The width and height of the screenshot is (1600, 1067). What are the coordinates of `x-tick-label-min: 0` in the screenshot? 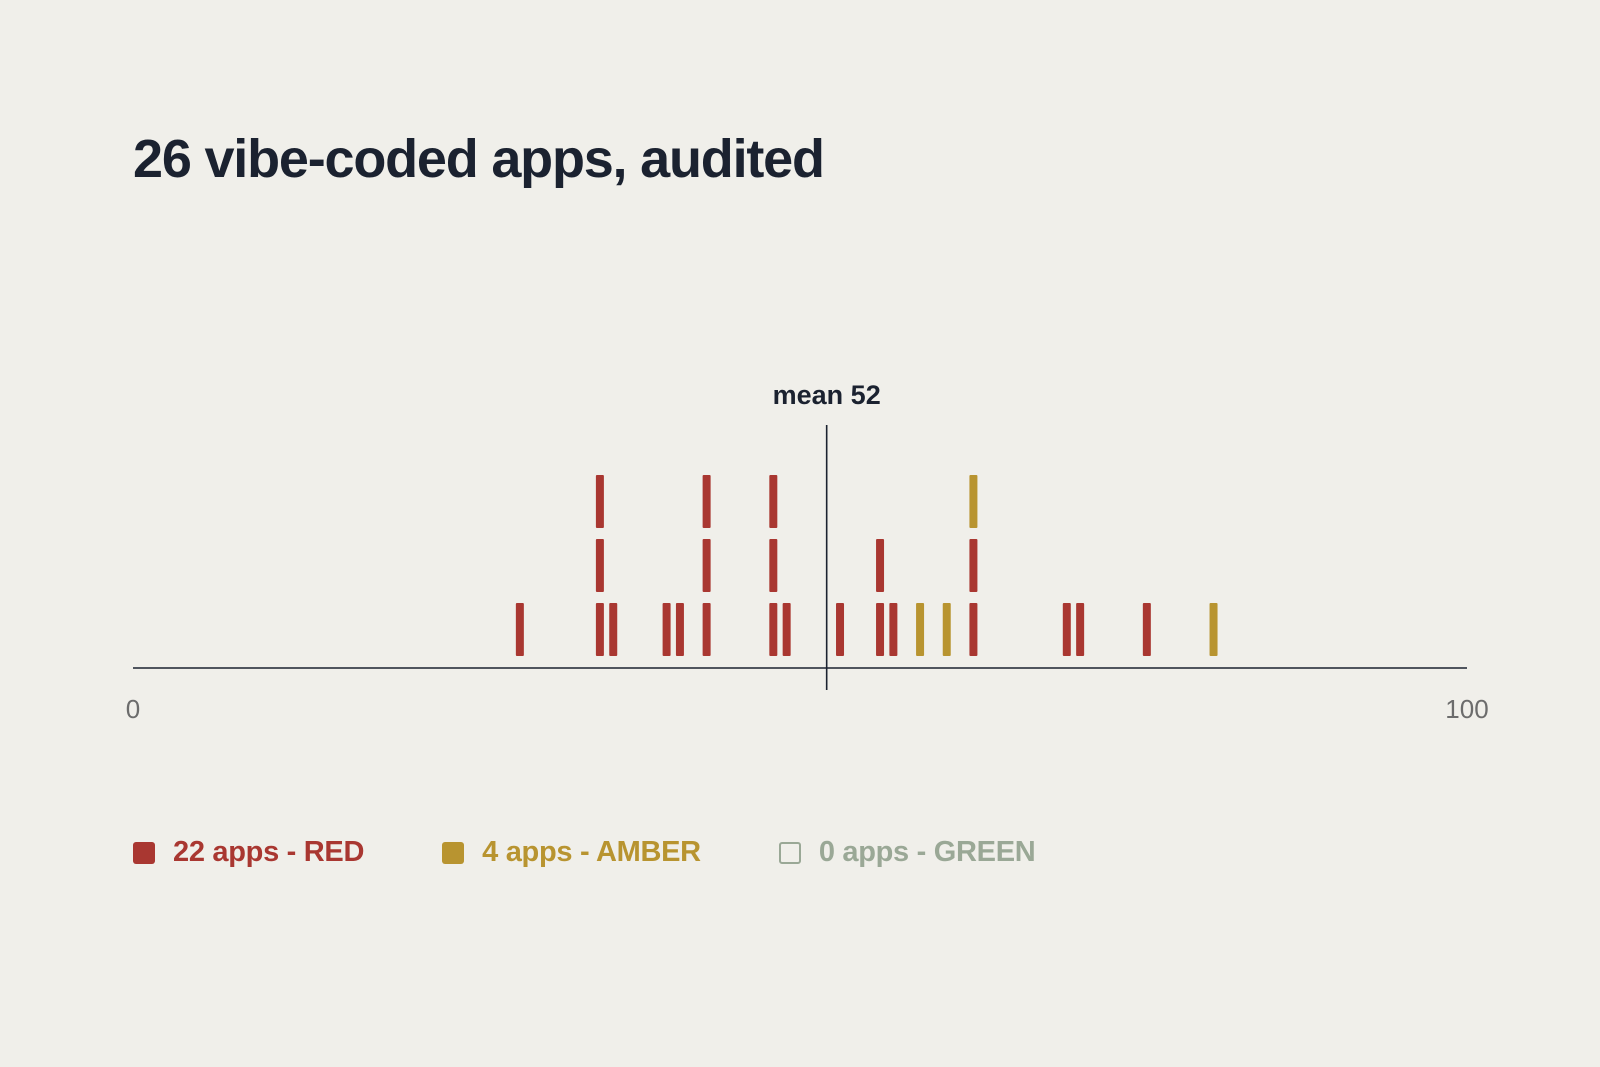 It's located at (133, 709).